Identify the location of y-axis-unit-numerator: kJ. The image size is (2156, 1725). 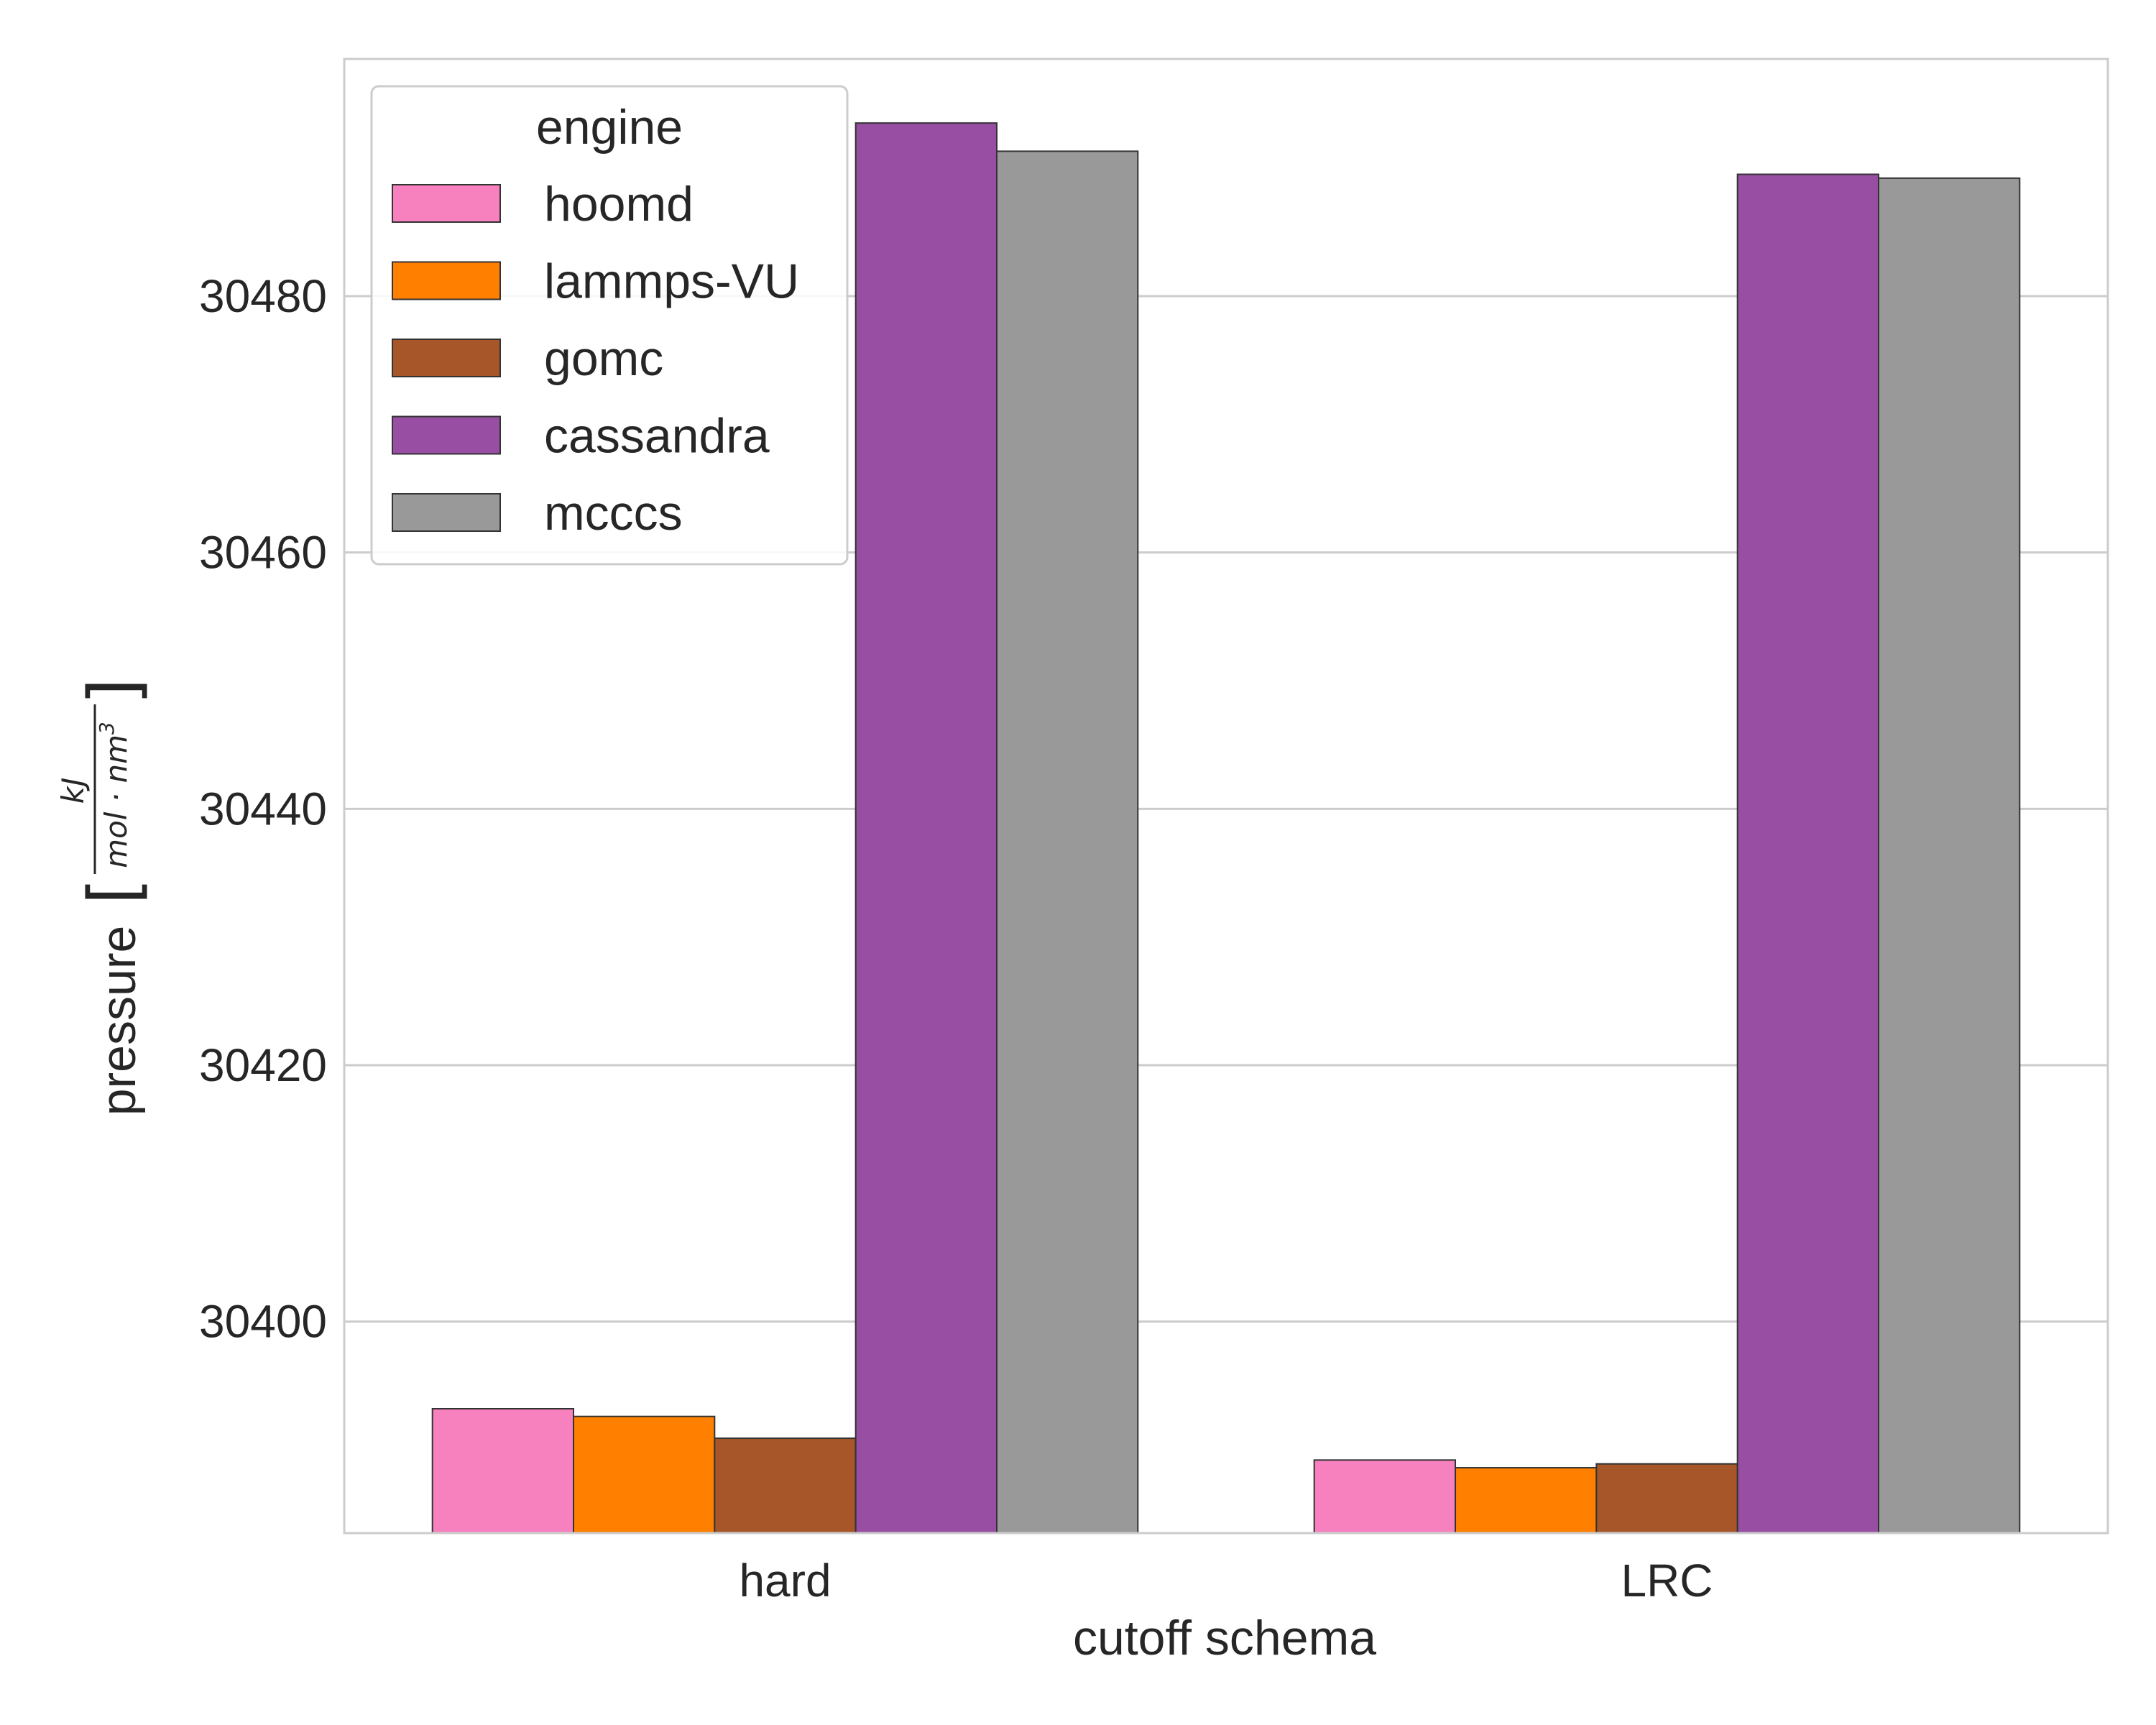
(73, 791).